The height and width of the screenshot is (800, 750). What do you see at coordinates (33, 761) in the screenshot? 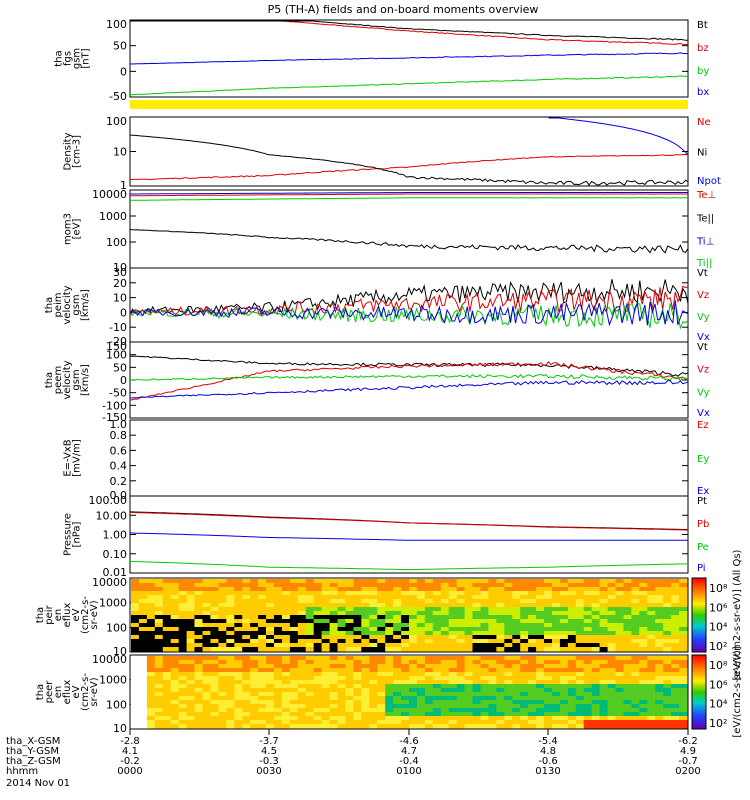
I see `footer-row-label: tha_Z-GSM` at bounding box center [33, 761].